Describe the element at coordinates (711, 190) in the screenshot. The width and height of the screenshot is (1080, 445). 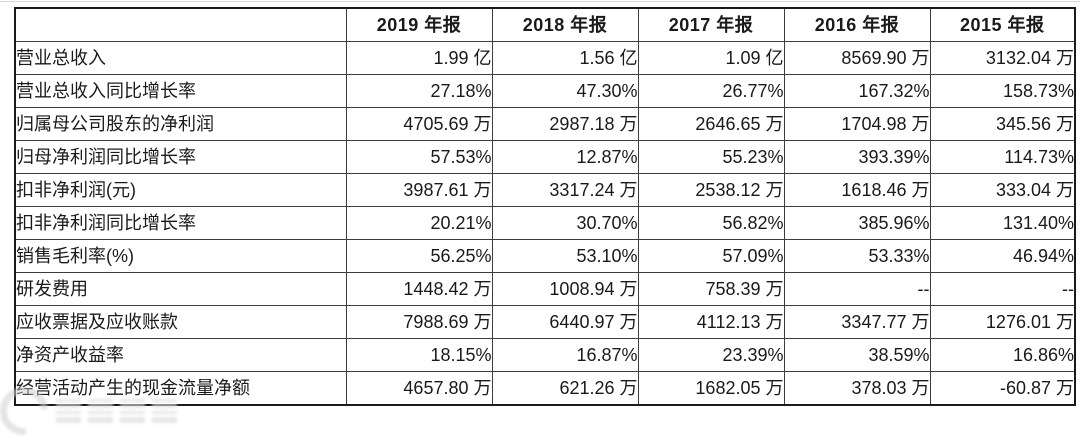
I see `value-cell: 2538.12 万` at that location.